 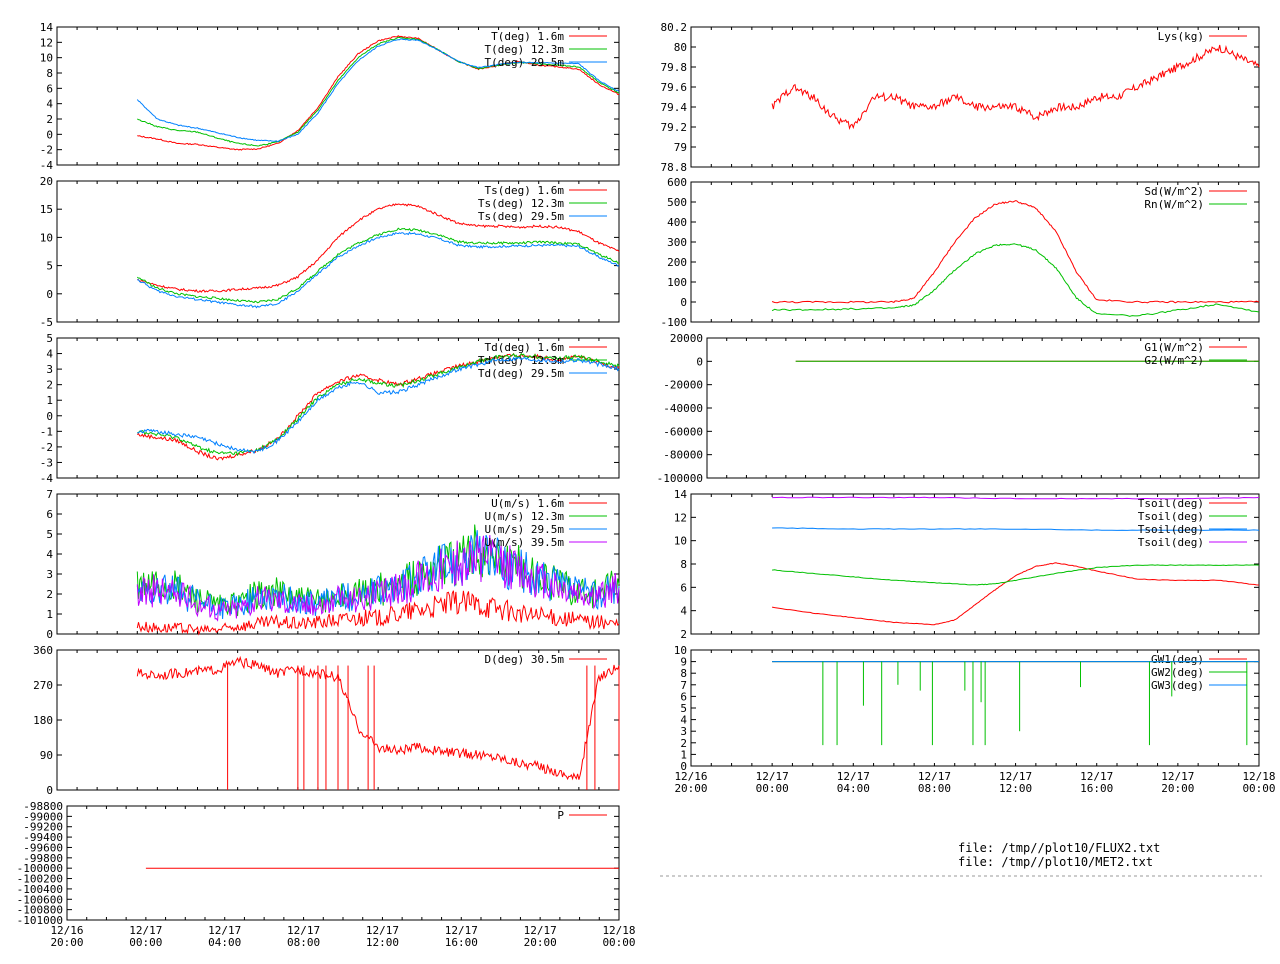 What do you see at coordinates (1171, 503) in the screenshot?
I see `legend-label: Tsoil(deg)` at bounding box center [1171, 503].